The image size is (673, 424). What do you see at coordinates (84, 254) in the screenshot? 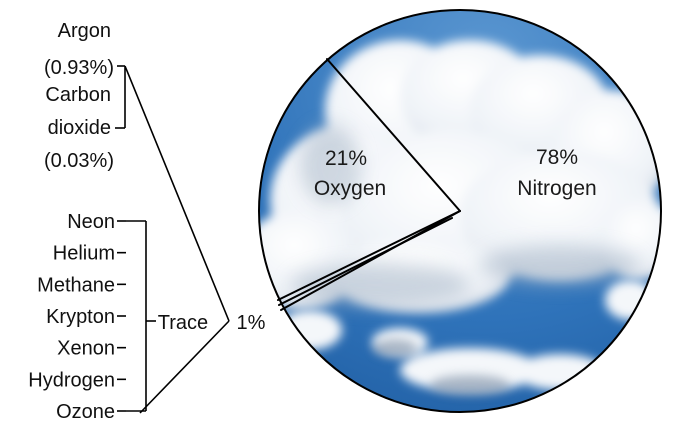
I see `trace-gas-helium: Helium` at bounding box center [84, 254].